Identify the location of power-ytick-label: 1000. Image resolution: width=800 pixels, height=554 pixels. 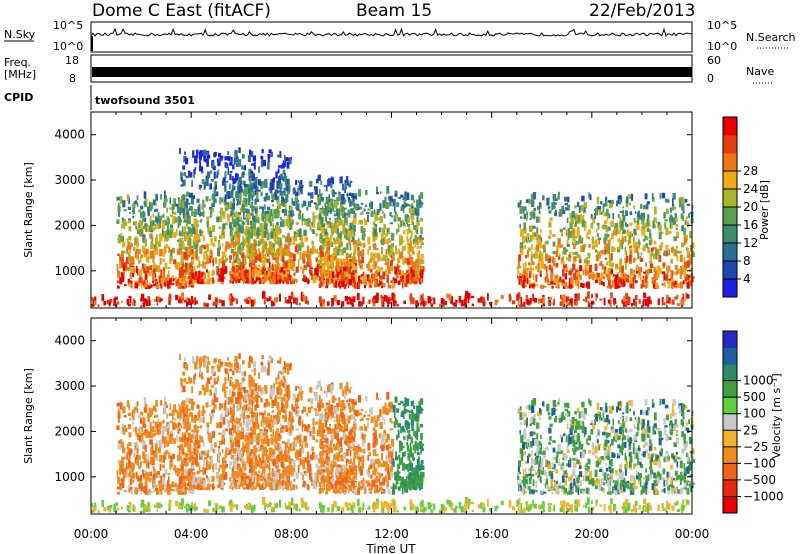
(69, 271).